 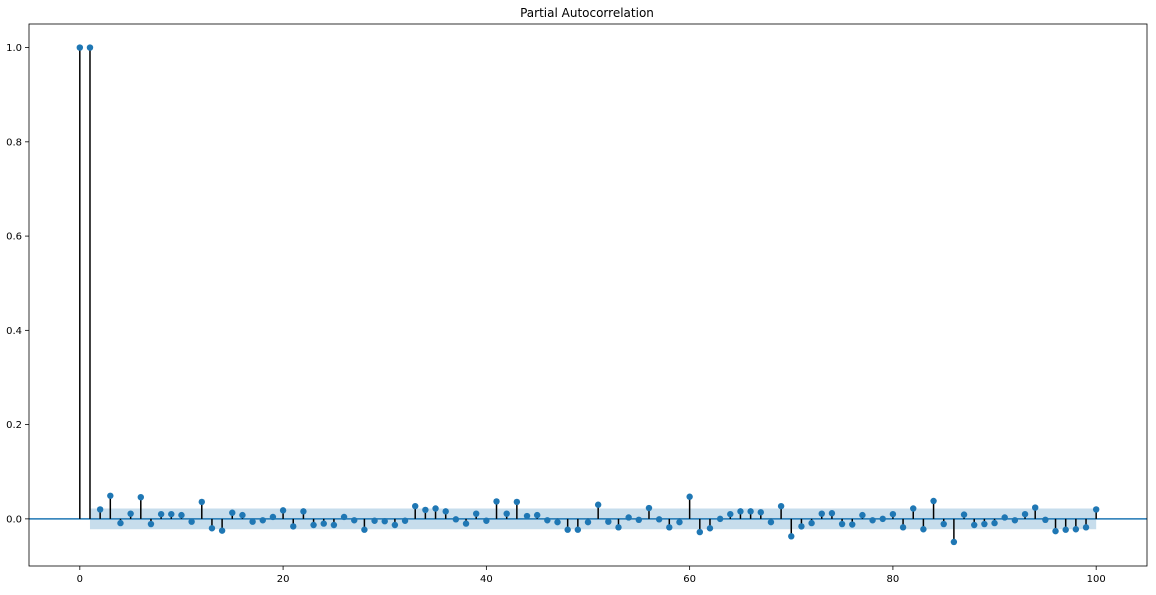 What do you see at coordinates (14, 519) in the screenshot?
I see `y-tick-label: 0.0` at bounding box center [14, 519].